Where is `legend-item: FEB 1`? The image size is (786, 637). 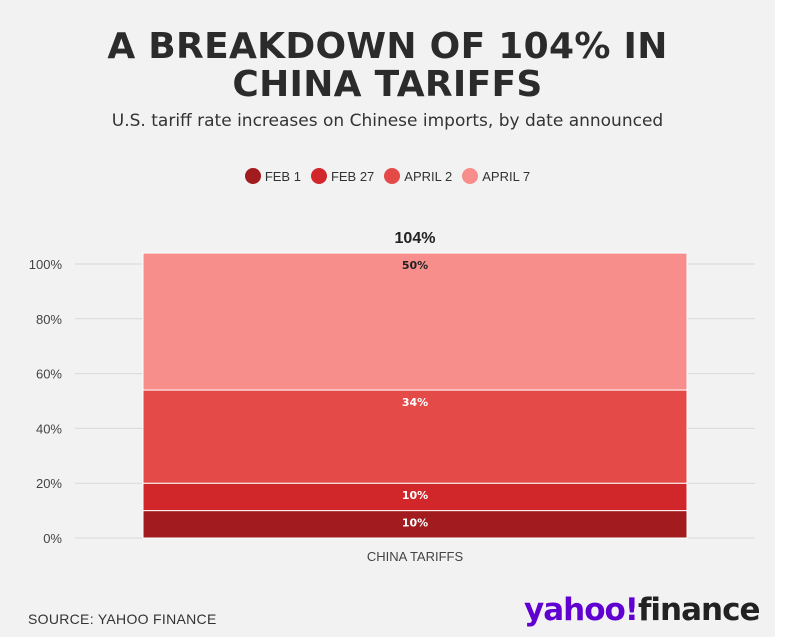
legend-item: FEB 1 is located at coordinates (272, 176).